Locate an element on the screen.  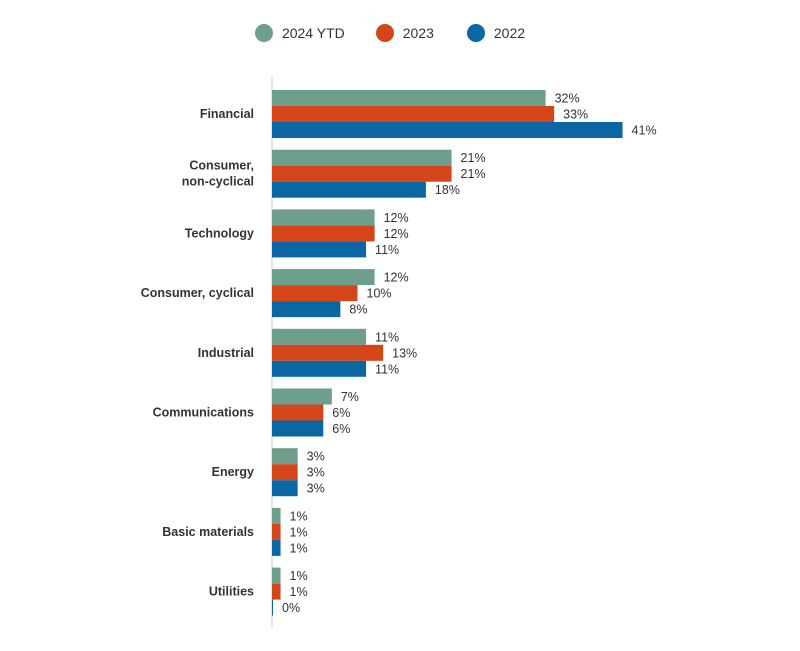
legend-label: 2022 is located at coordinates (509, 33).